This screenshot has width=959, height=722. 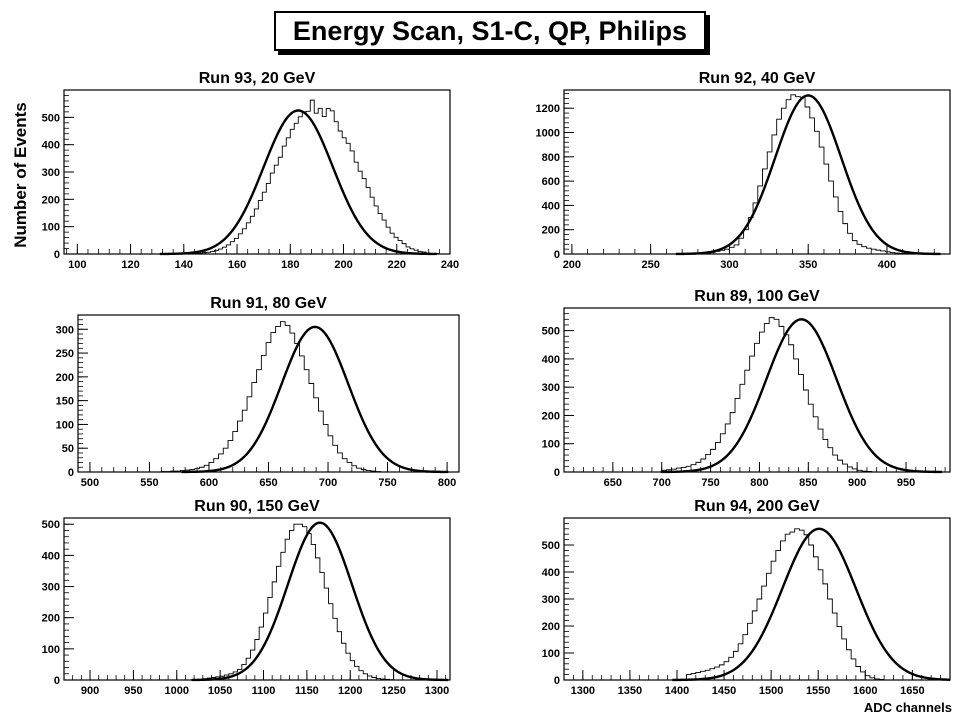 What do you see at coordinates (808, 265) in the screenshot?
I see `x-tick-label: 350` at bounding box center [808, 265].